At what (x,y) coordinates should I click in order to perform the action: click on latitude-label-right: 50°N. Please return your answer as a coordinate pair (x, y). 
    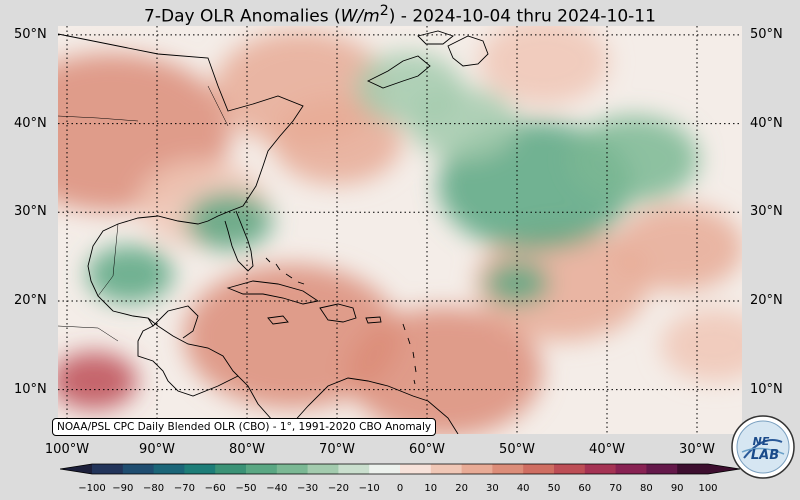
    Looking at the image, I should click on (766, 34).